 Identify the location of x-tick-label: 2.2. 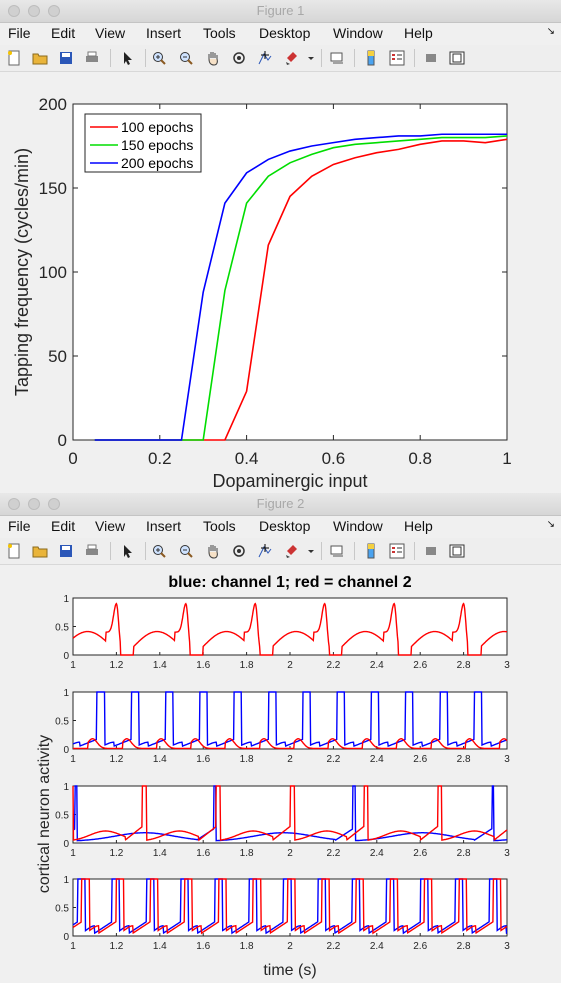
(333, 946).